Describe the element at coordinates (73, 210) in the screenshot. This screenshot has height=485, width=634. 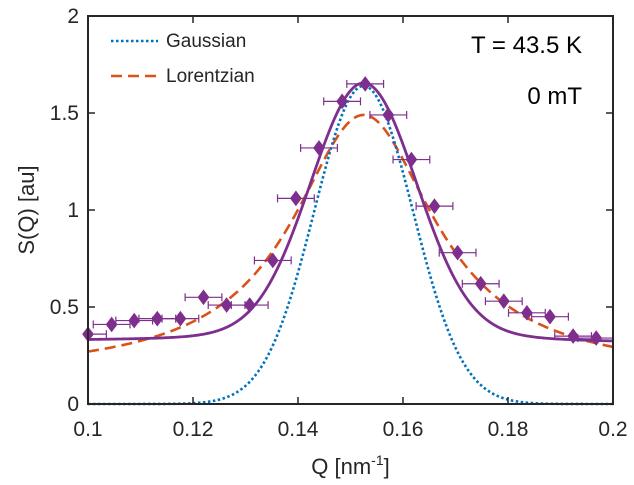
I see `y-tick-label: 1` at that location.